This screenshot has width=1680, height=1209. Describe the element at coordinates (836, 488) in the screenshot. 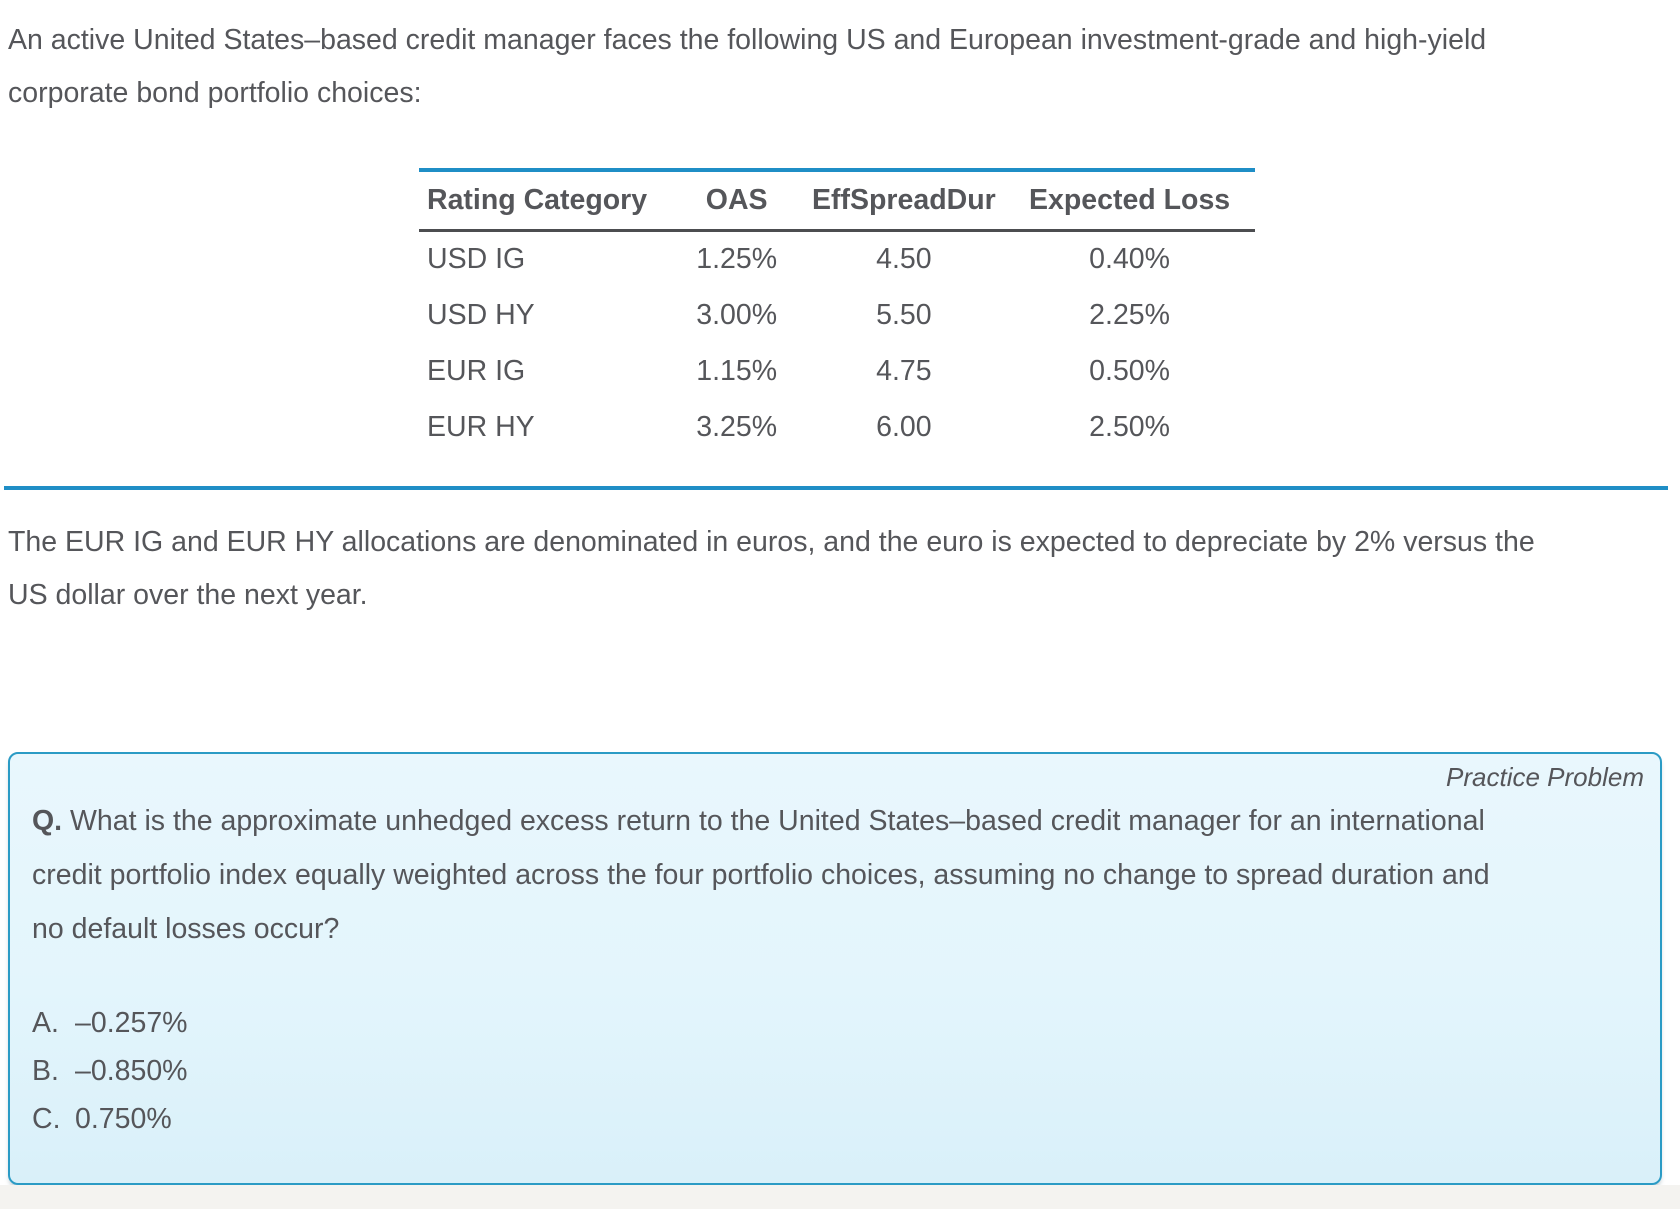

I see `section-divider-rule` at that location.